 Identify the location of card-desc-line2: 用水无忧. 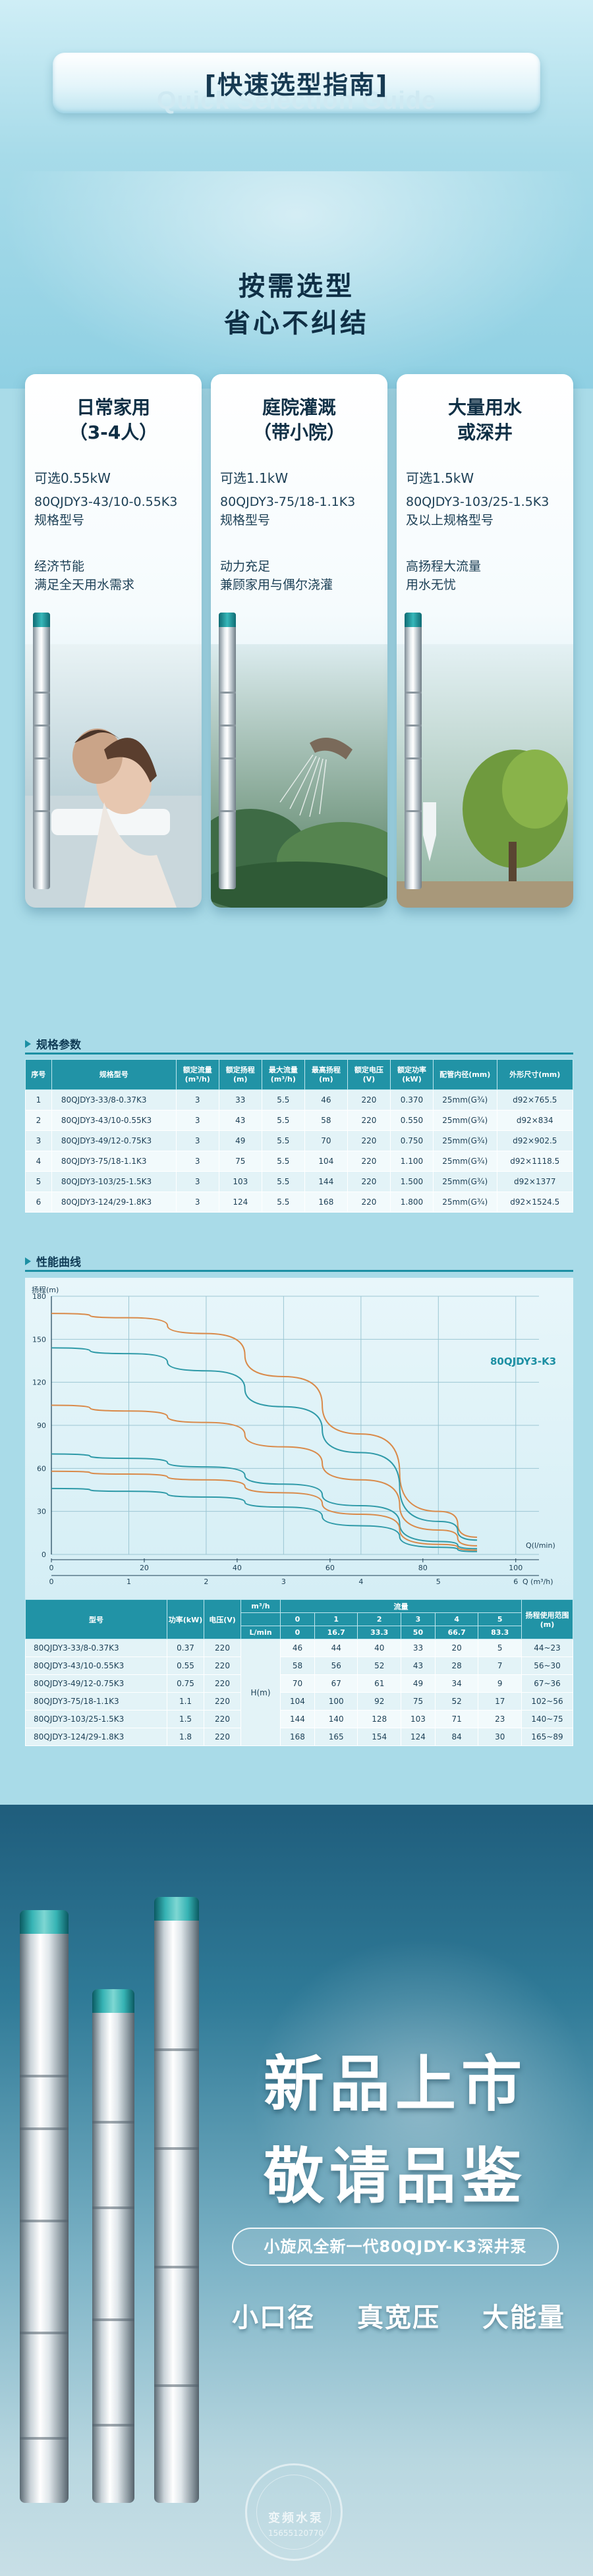
(431, 585).